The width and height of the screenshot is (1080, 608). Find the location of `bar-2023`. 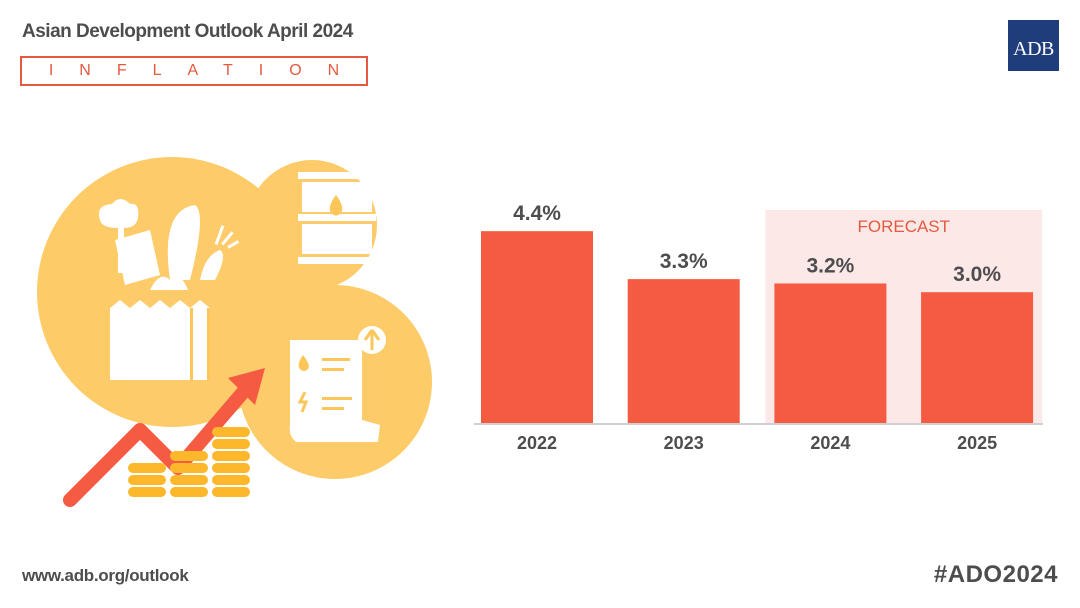

bar-2023 is located at coordinates (683, 351).